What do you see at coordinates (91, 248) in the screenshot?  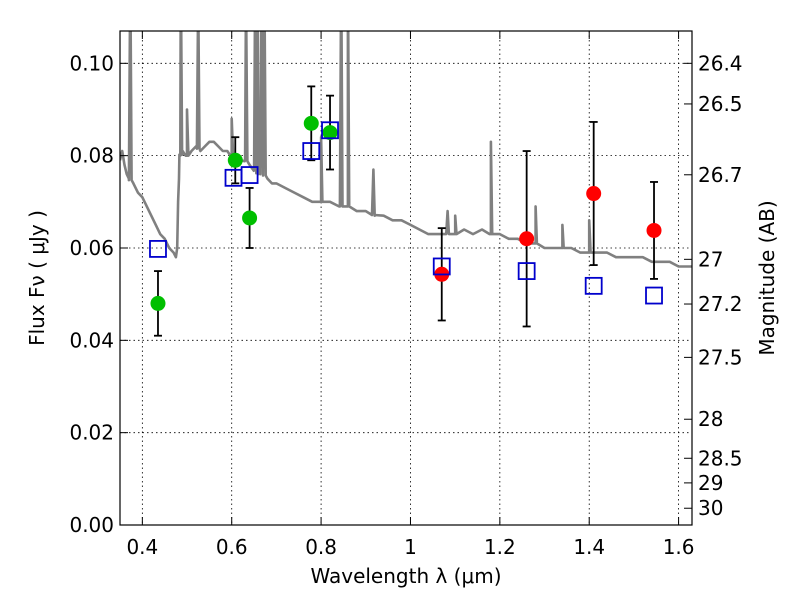 I see `y-tick-label: 0.06` at bounding box center [91, 248].